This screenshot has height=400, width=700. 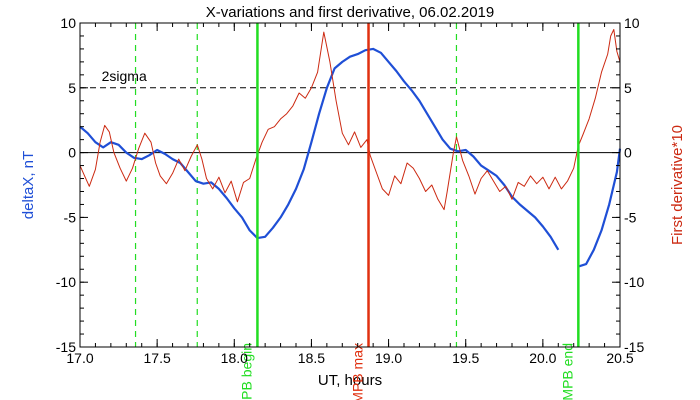 What do you see at coordinates (388, 358) in the screenshot?
I see `x-tick-label: 19.0` at bounding box center [388, 358].